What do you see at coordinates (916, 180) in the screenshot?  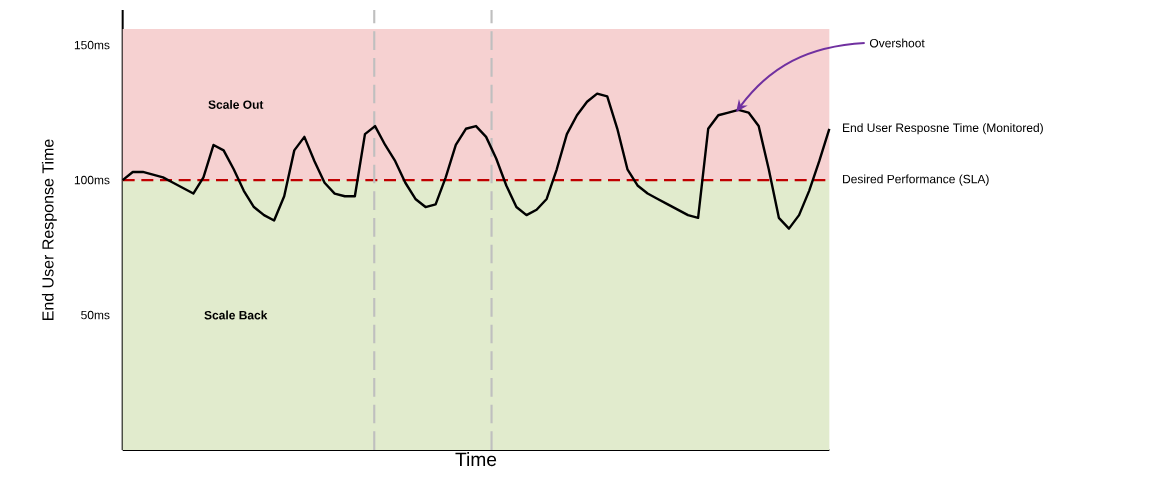 I see `ref-line-label: Desired Performance (SLA)` at bounding box center [916, 180].